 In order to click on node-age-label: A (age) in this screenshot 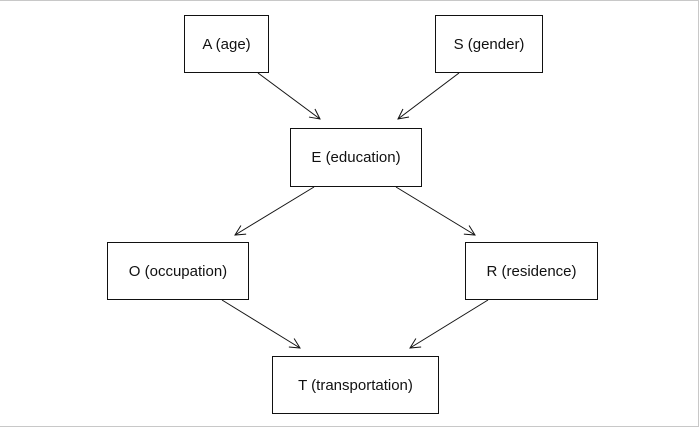, I will do `click(226, 44)`.